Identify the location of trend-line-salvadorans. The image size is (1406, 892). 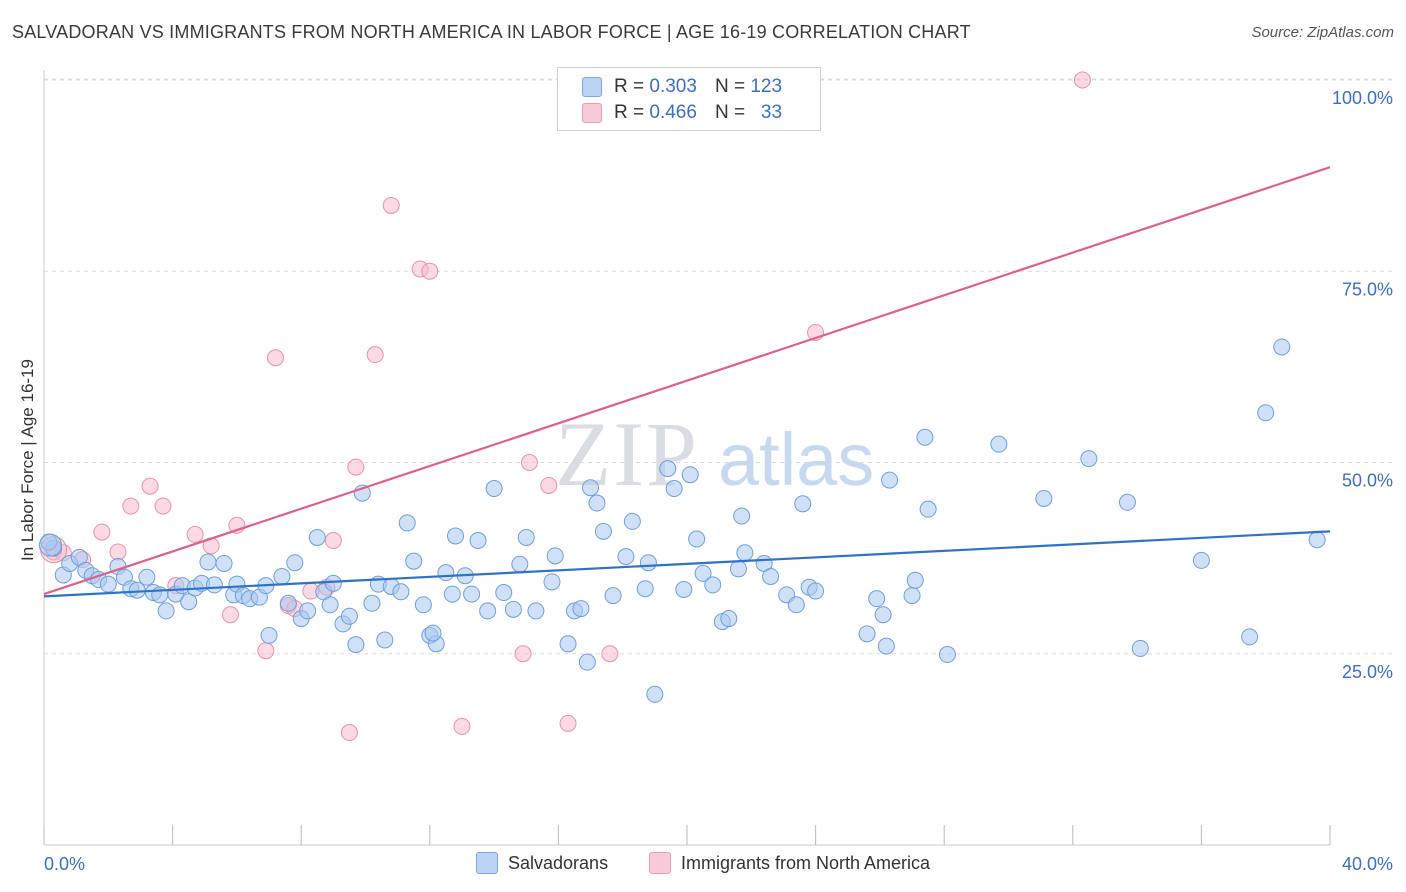
(687, 564).